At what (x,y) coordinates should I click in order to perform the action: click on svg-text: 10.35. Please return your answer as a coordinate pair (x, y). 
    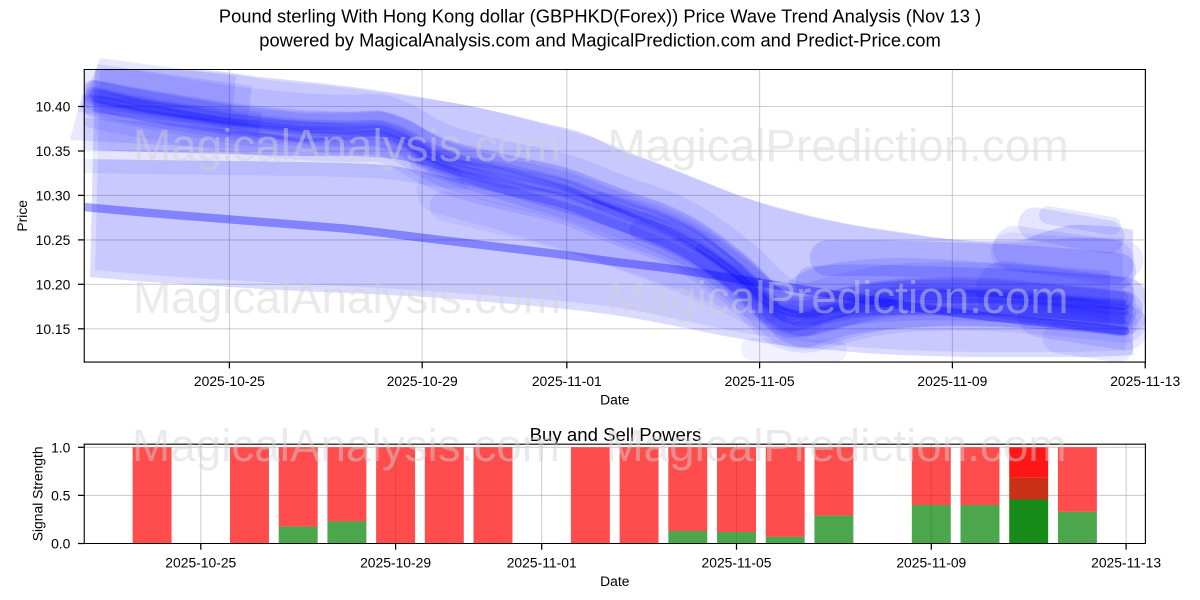
    Looking at the image, I should click on (53, 151).